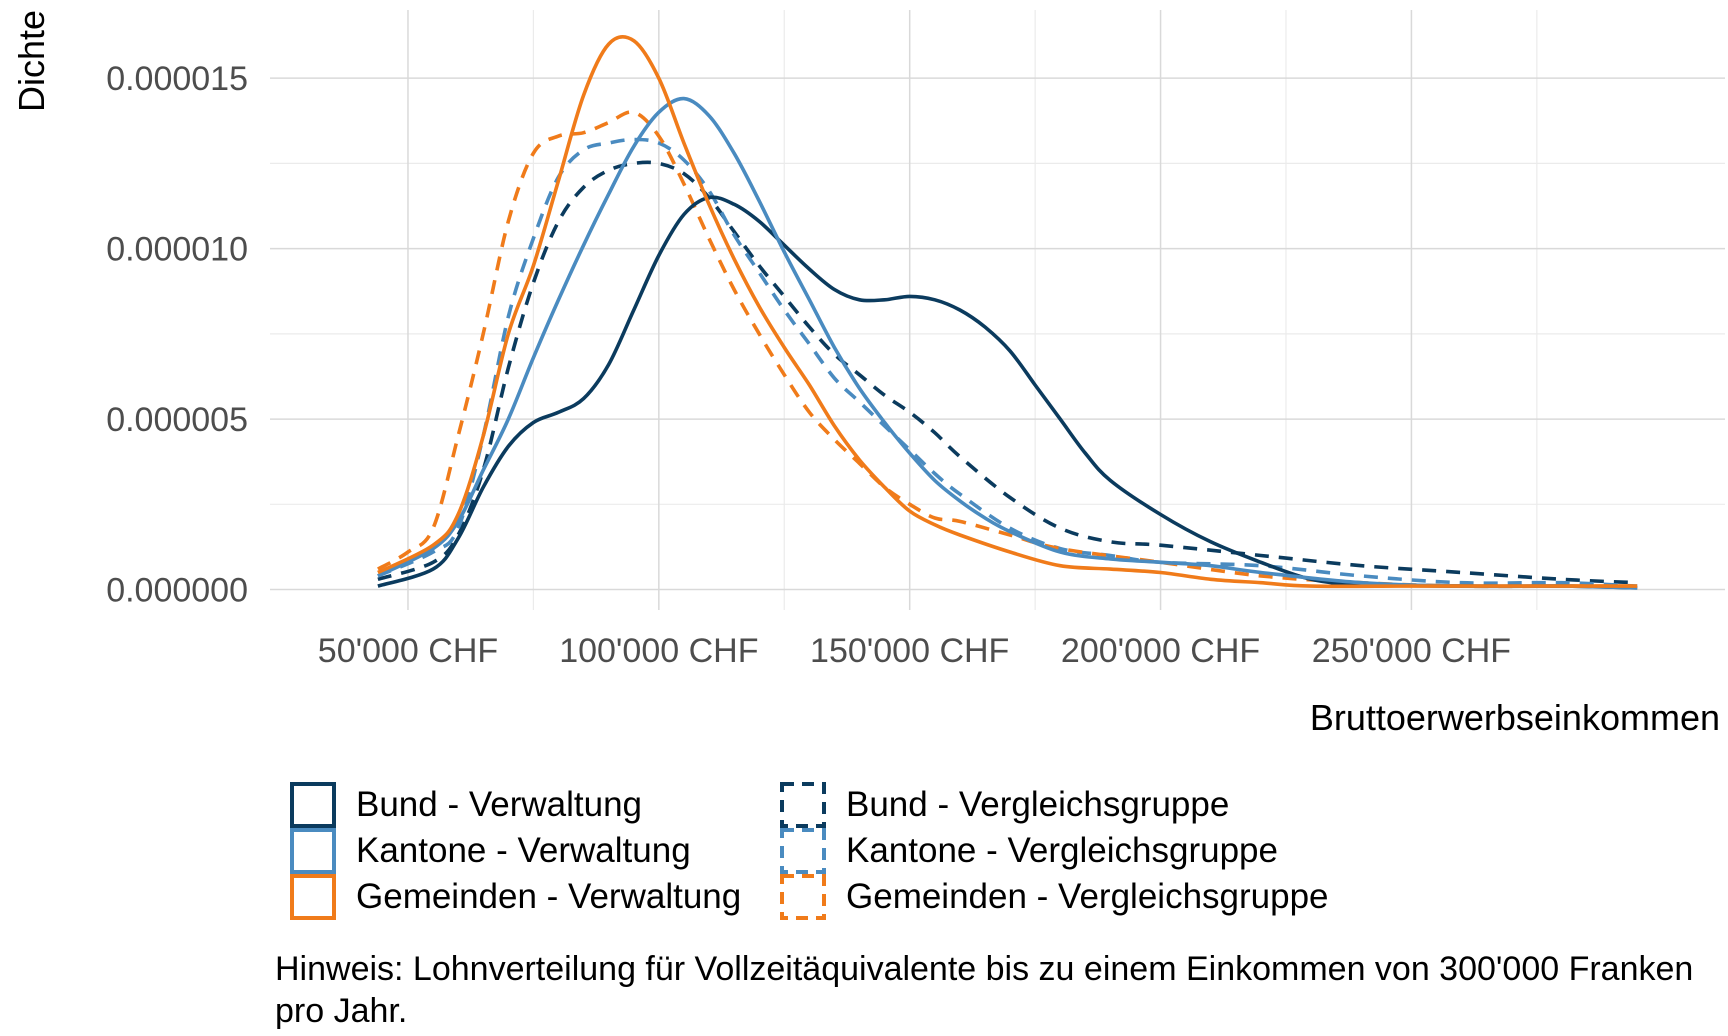 The width and height of the screenshot is (1728, 1036). I want to click on legend-key-kantone-verwaltung, so click(313, 851).